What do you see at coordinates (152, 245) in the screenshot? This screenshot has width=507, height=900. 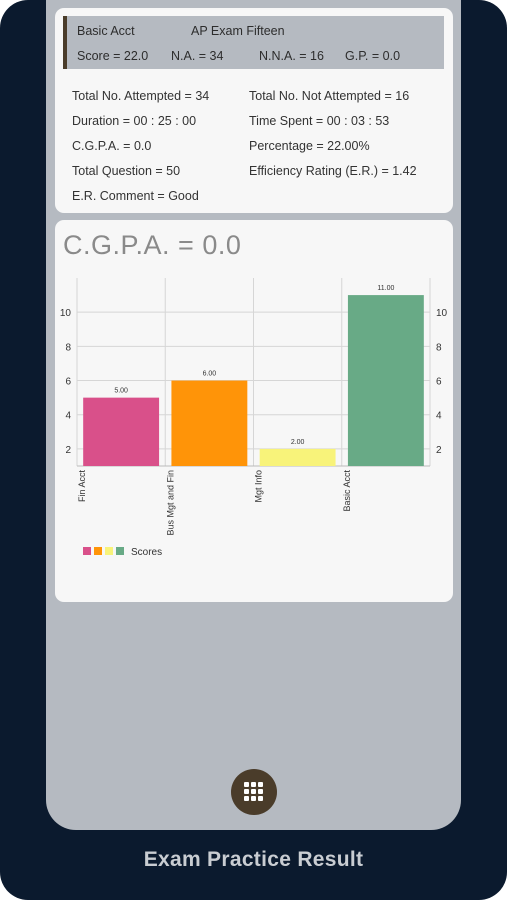 I see `chart-title: C.G.P.A. = 0.0` at bounding box center [152, 245].